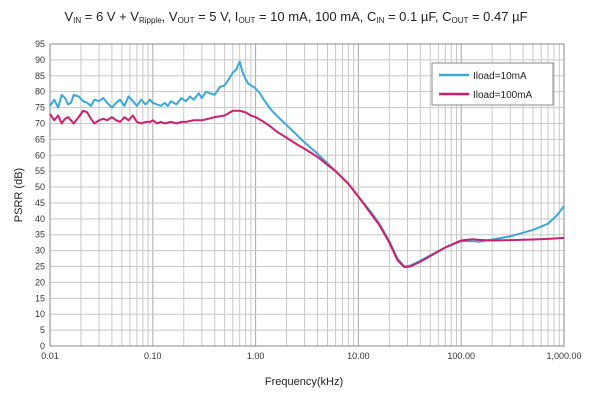 The image size is (592, 394). What do you see at coordinates (50, 356) in the screenshot?
I see `x-tick-label: 0.01` at bounding box center [50, 356].